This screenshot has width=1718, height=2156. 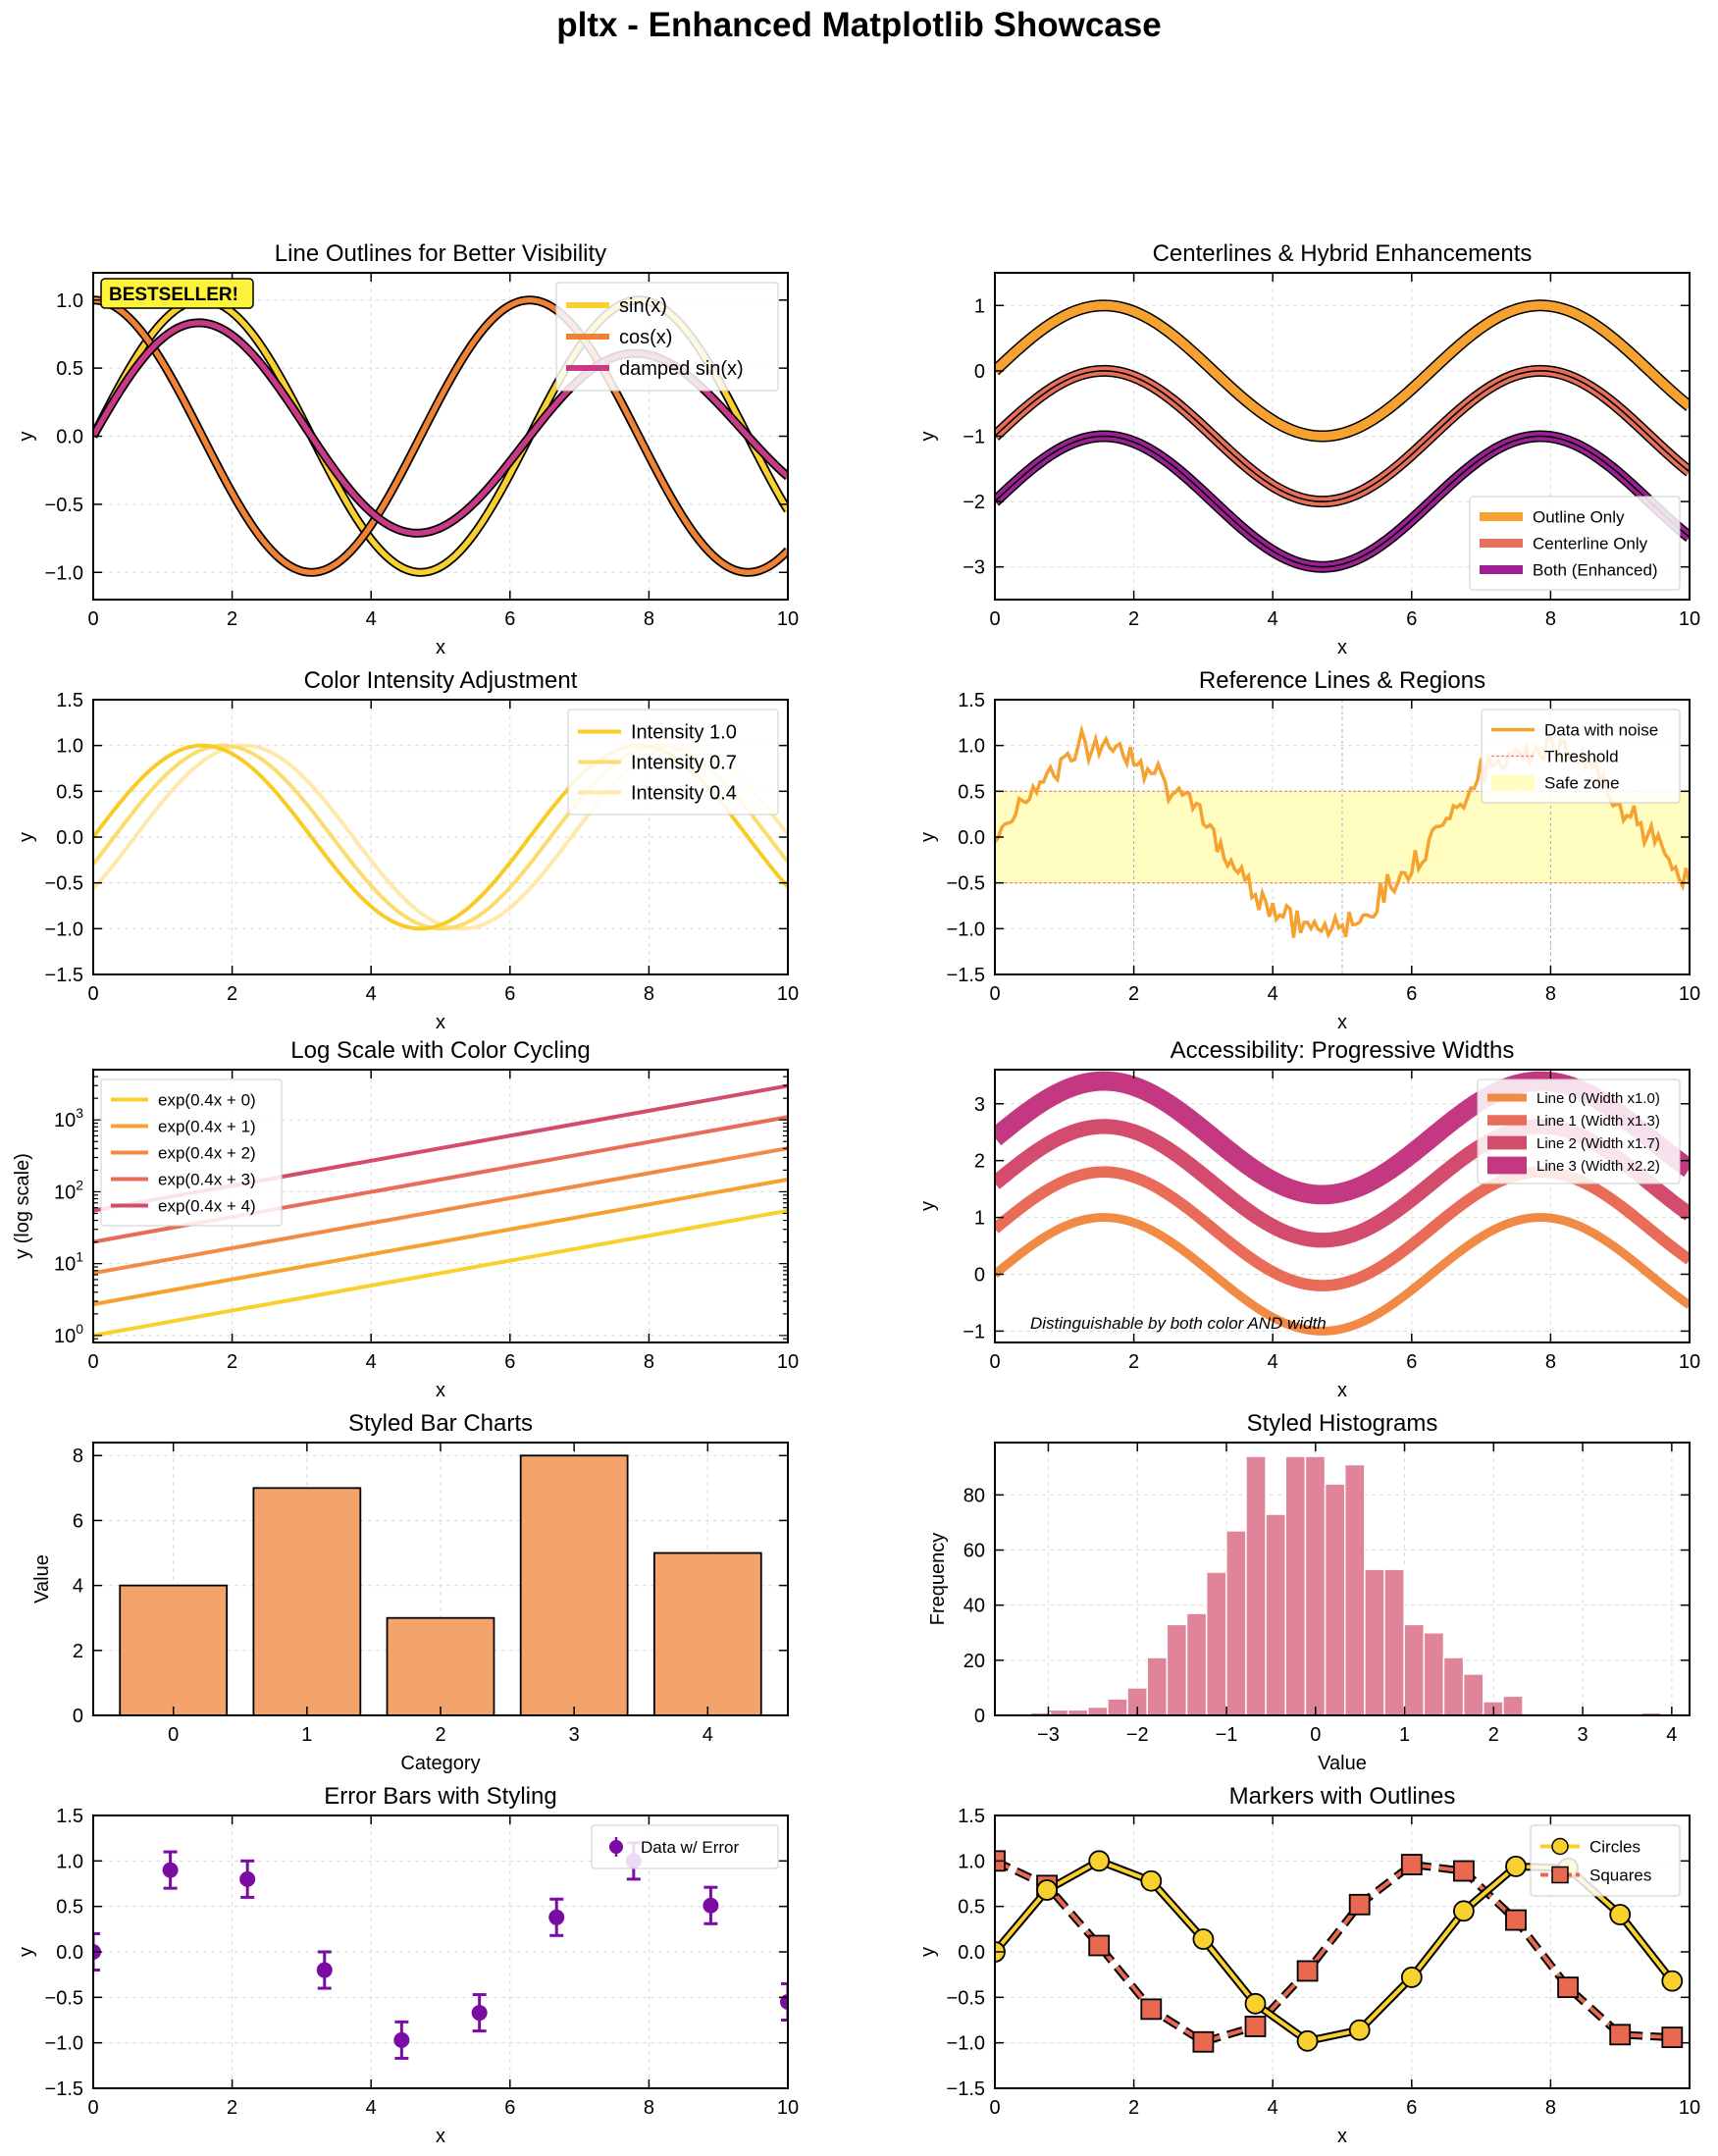 What do you see at coordinates (207, 1099) in the screenshot?
I see `legend-label: exp(0.4x + 0)` at bounding box center [207, 1099].